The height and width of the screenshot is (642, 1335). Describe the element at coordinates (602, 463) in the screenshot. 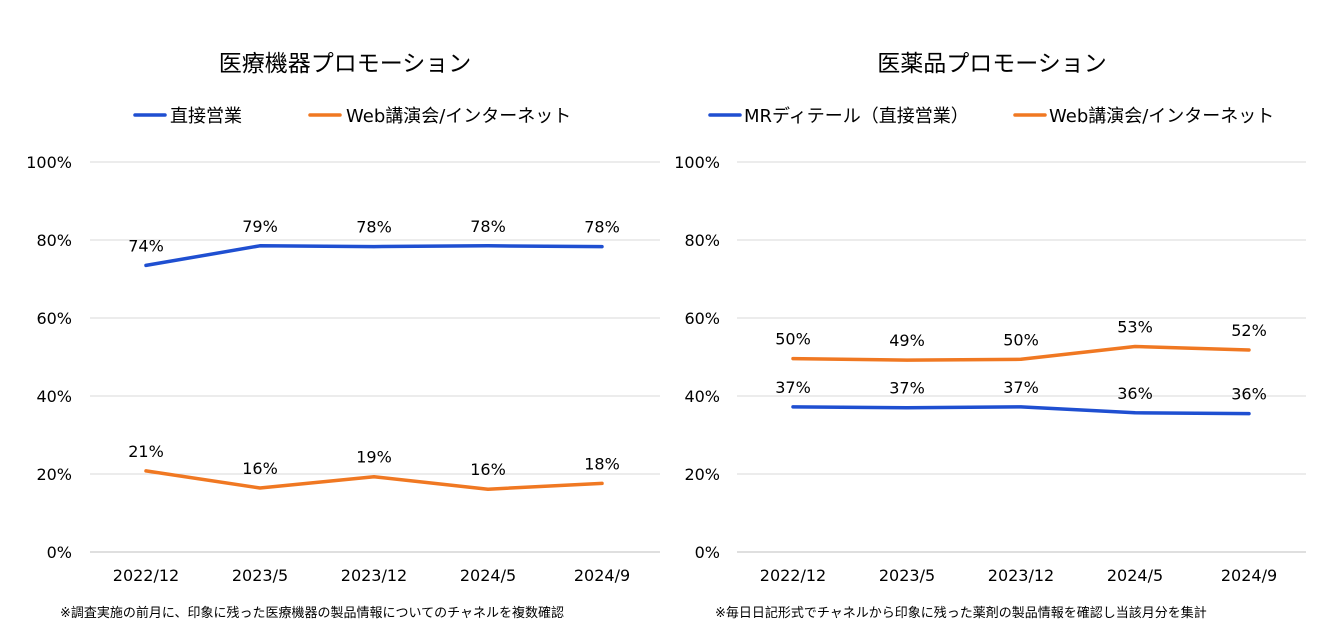

I see `data-label: 18%` at that location.